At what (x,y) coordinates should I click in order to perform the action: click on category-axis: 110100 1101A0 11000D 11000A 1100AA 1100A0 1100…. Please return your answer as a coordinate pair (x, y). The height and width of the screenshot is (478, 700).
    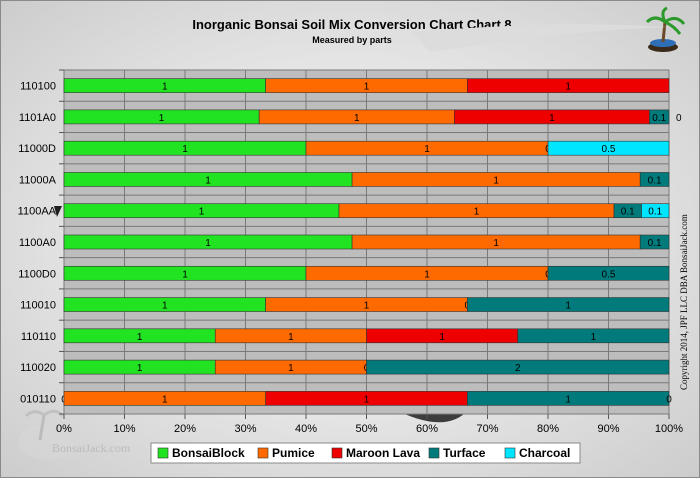
    Looking at the image, I should click on (37, 243).